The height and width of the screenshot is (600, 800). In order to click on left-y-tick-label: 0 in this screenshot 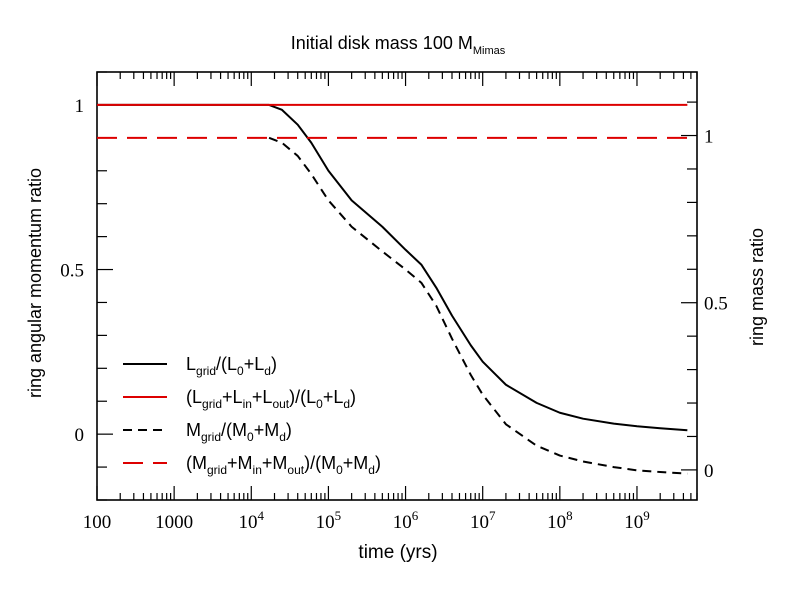, I will do `click(80, 435)`.